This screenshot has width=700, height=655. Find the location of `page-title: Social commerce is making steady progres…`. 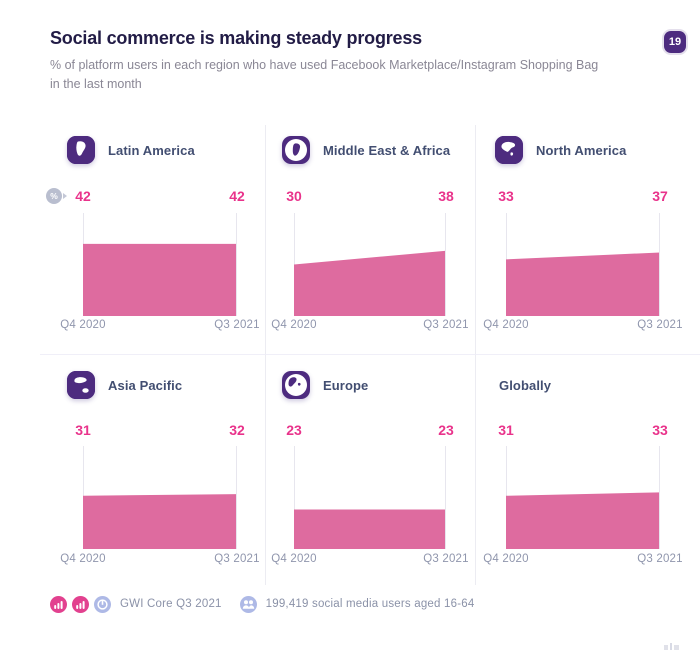

page-title: Social commerce is making steady progres… is located at coordinates (236, 38).